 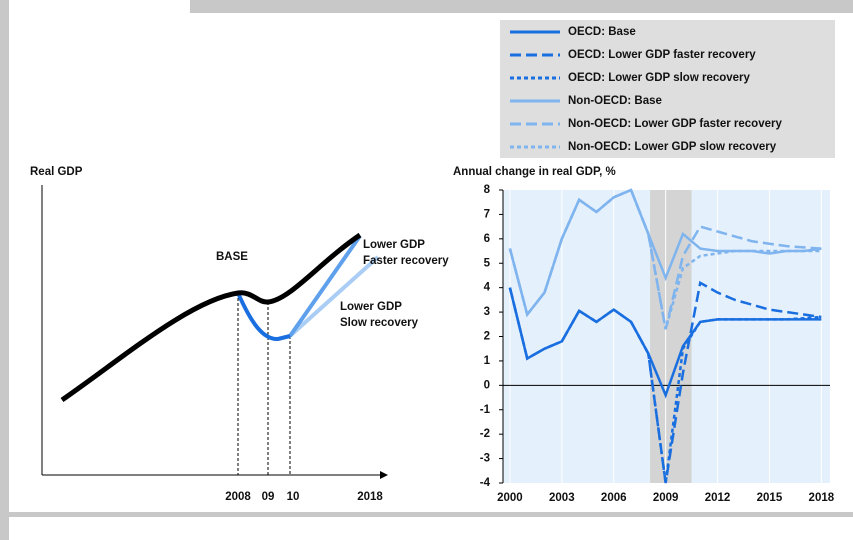 What do you see at coordinates (614, 498) in the screenshot?
I see `x-tick-label: 2006` at bounding box center [614, 498].